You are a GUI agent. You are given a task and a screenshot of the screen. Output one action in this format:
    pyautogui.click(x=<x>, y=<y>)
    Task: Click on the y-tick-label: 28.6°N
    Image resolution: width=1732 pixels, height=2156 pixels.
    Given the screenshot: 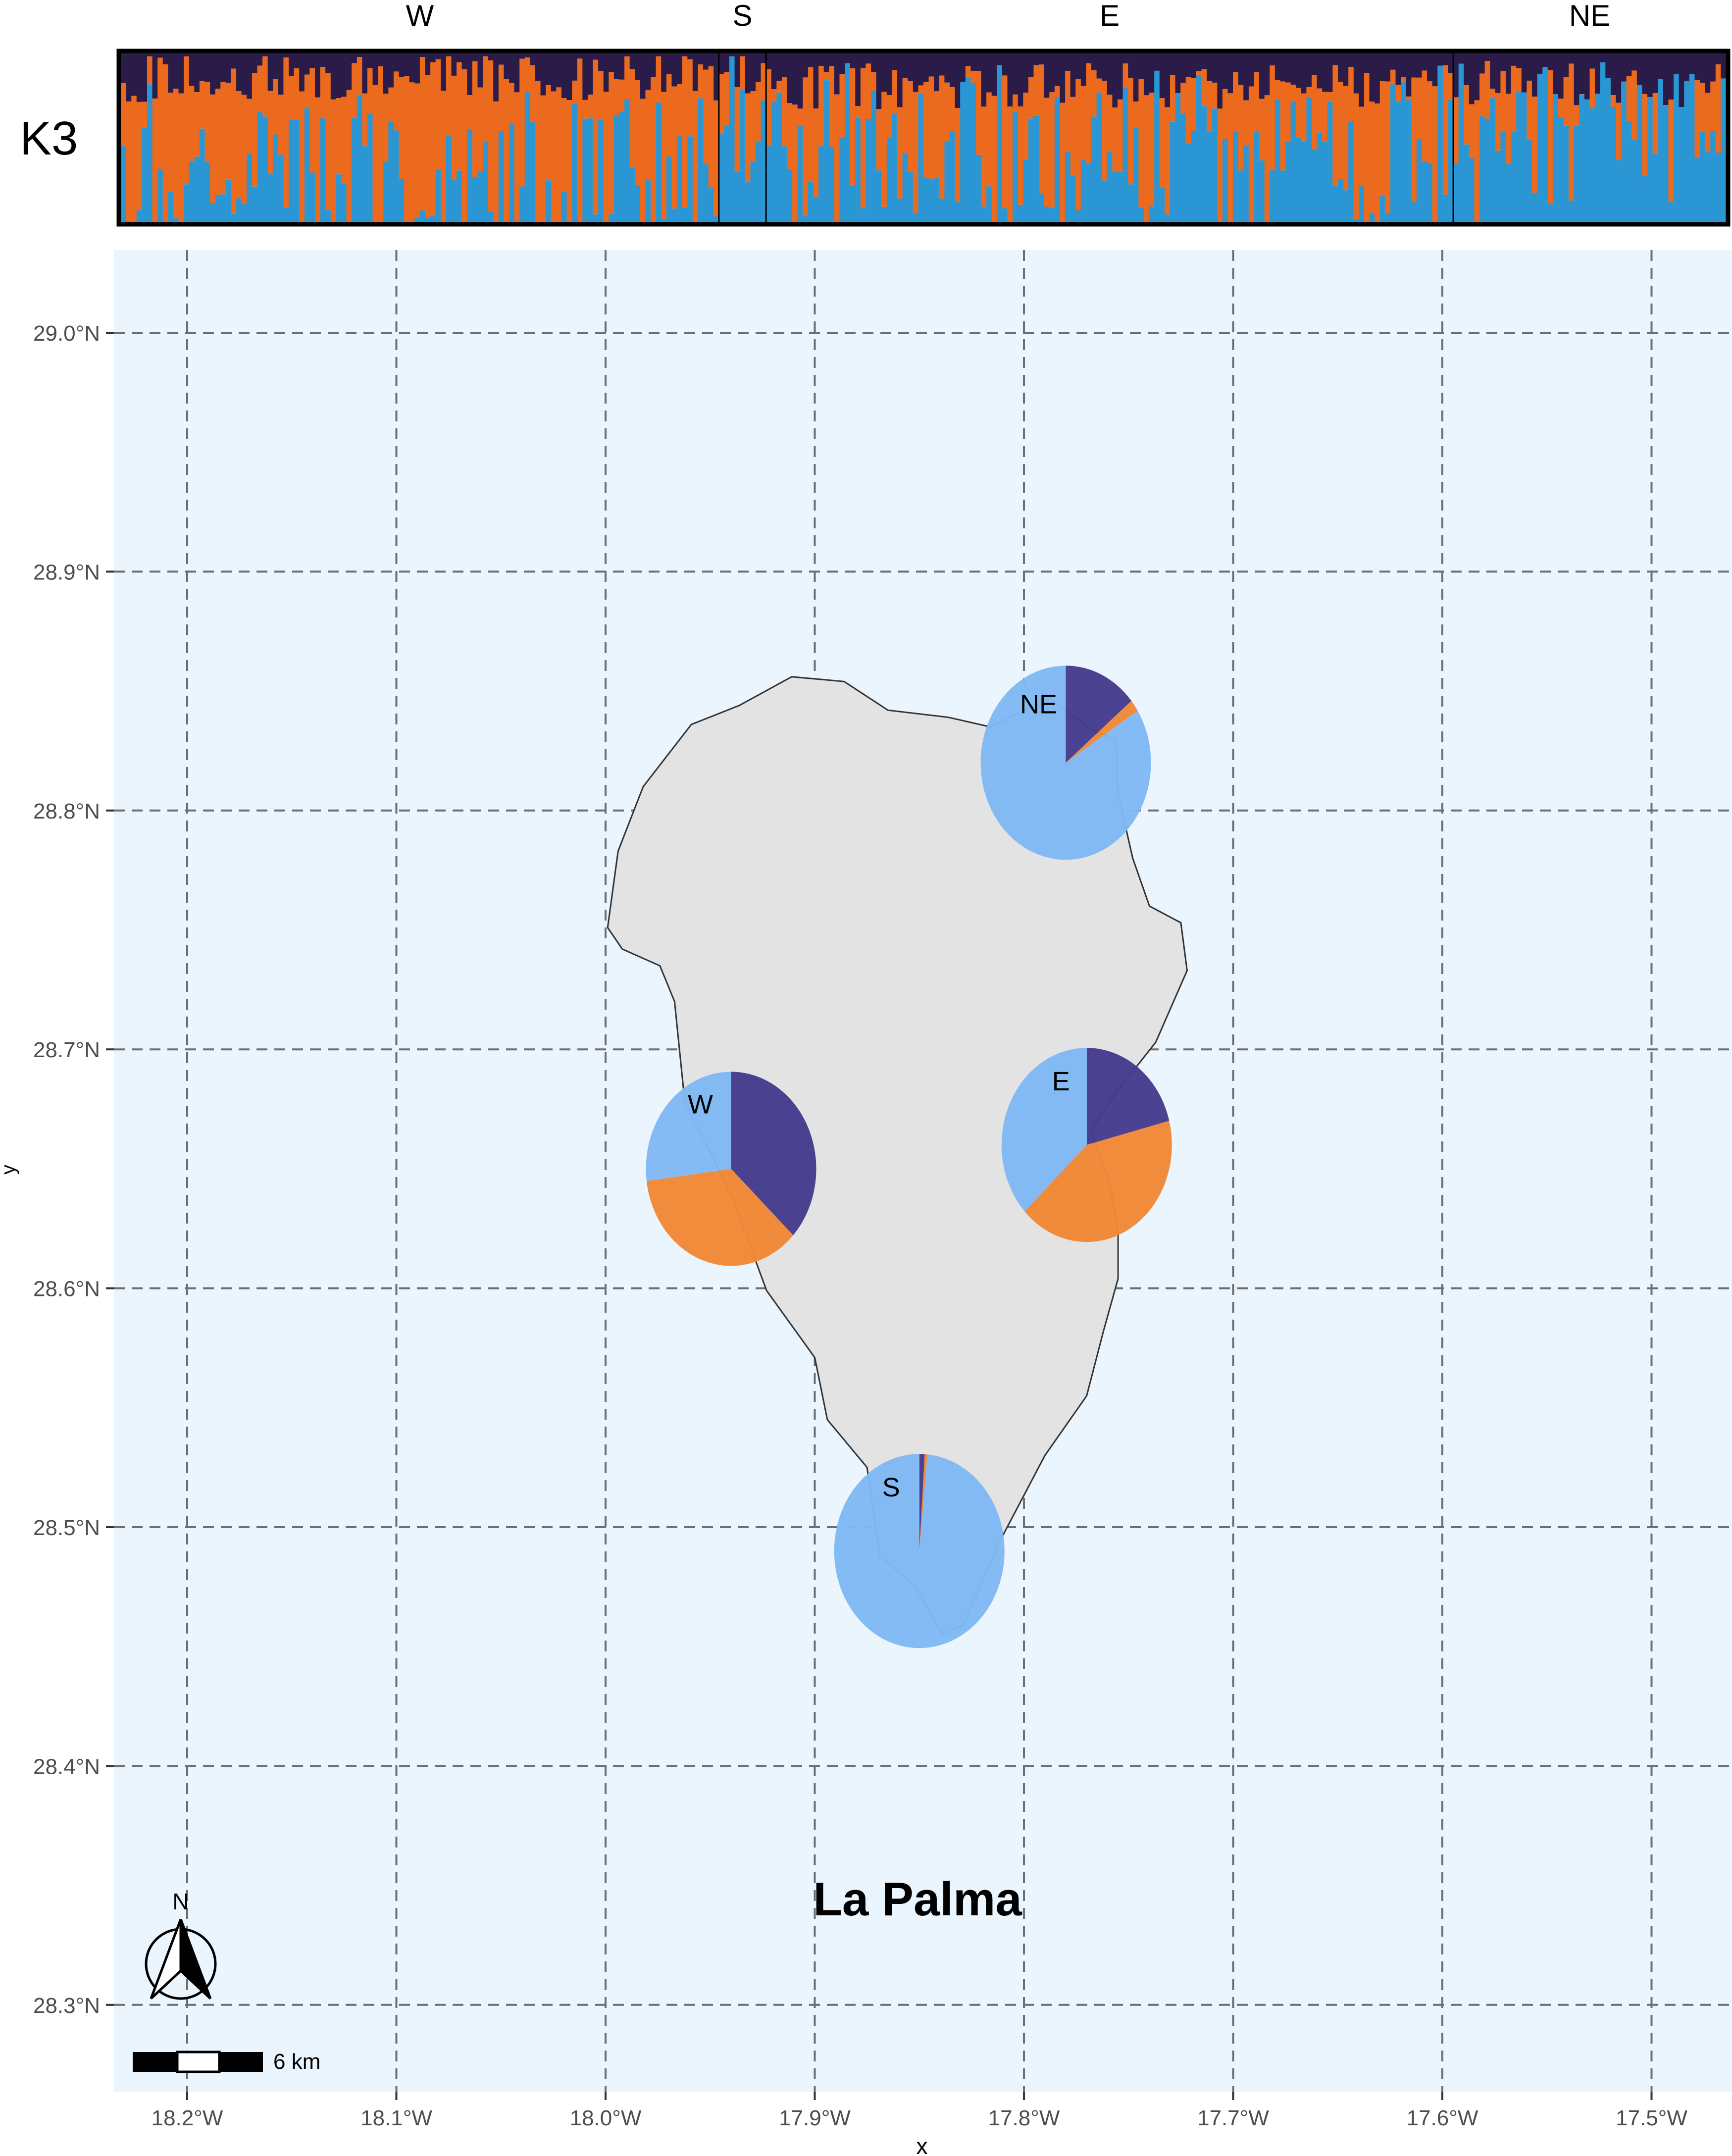 What is the action you would take?
    pyautogui.click(x=67, y=1289)
    